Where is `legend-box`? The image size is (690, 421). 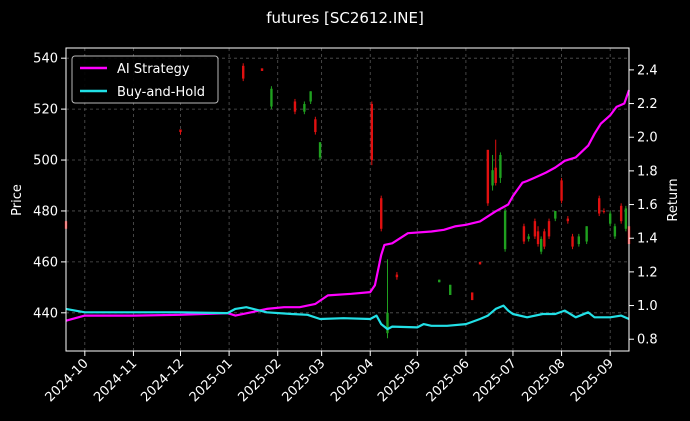 legend-box is located at coordinates (145, 79).